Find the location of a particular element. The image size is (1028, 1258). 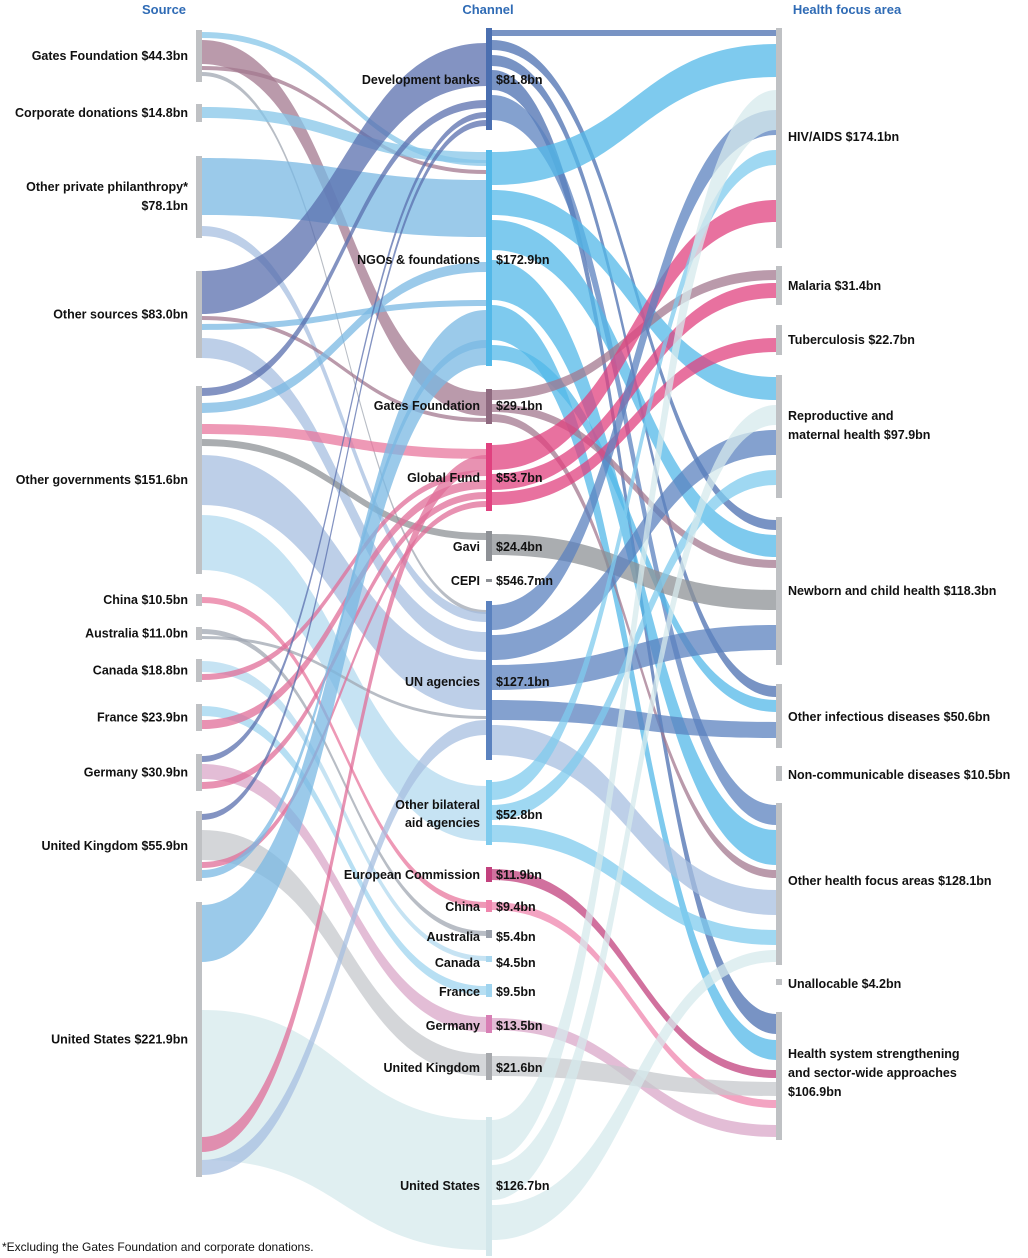

focus-label-ohfa: Other health focus areas $128.1bn is located at coordinates (890, 881).